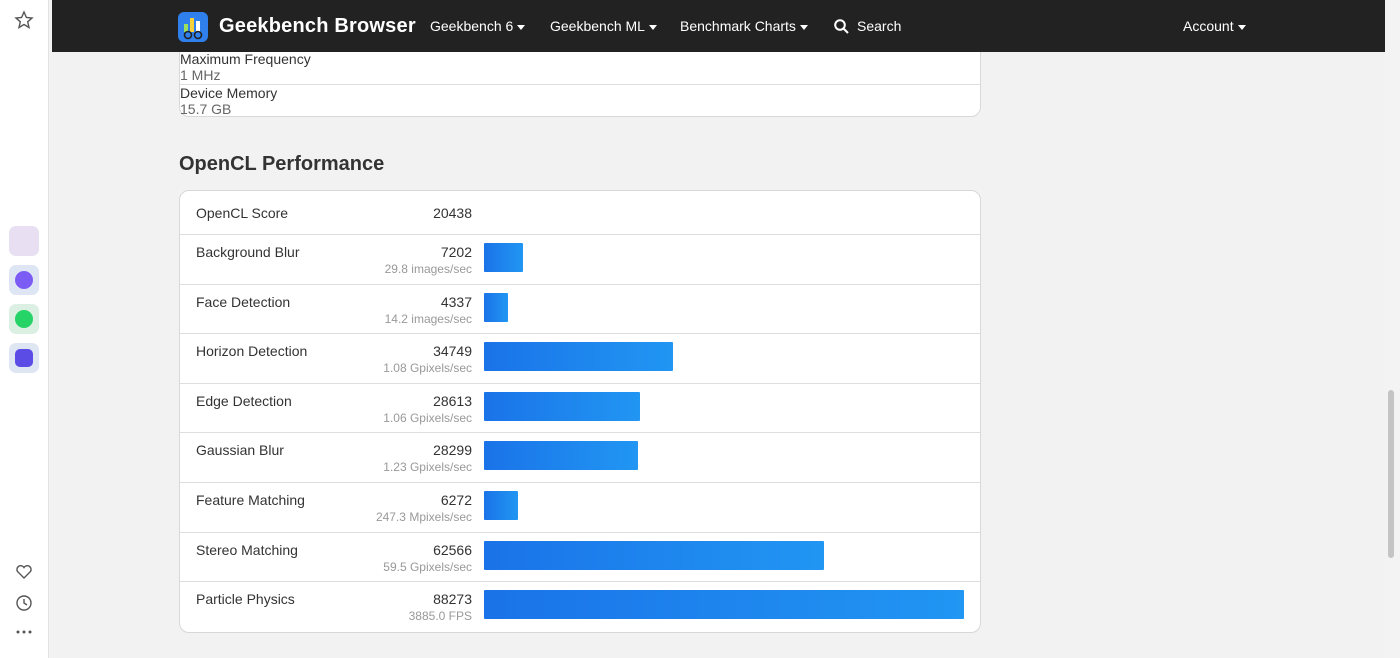 The width and height of the screenshot is (1400, 658). What do you see at coordinates (452, 213) in the screenshot?
I see `score-value: 20438` at bounding box center [452, 213].